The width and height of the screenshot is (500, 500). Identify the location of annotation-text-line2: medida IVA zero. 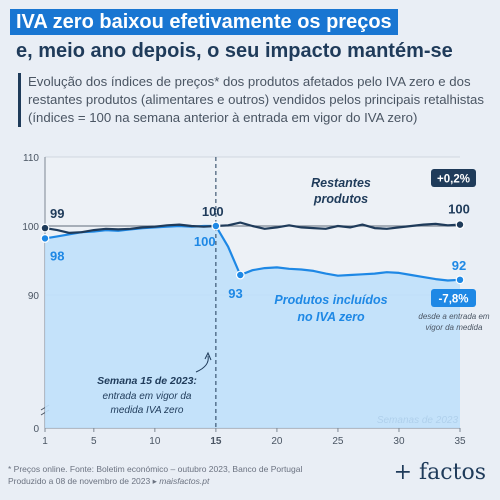
(146, 410).